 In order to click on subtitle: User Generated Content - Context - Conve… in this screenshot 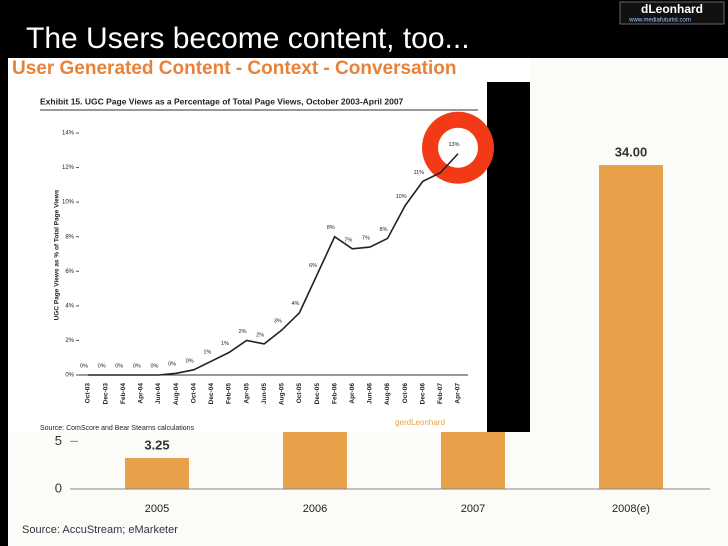, I will do `click(234, 68)`.